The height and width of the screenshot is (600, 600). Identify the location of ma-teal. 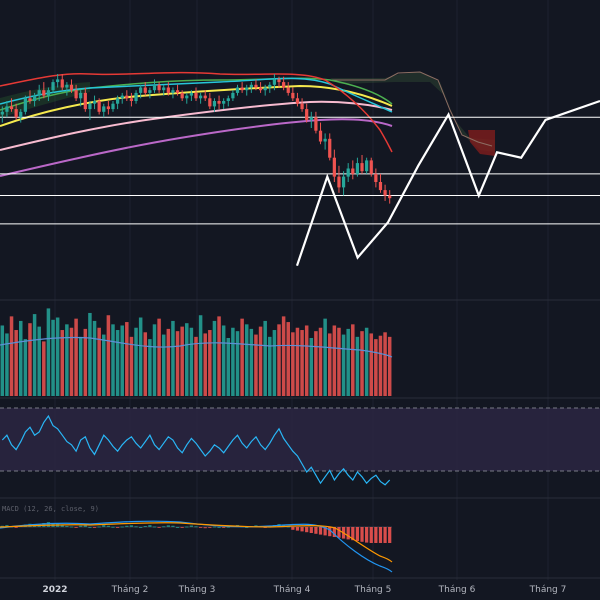
(196, 95).